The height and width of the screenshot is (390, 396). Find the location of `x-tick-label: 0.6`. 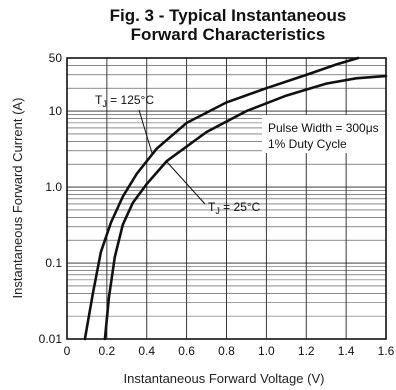

x-tick-label: 0.6 is located at coordinates (186, 351).